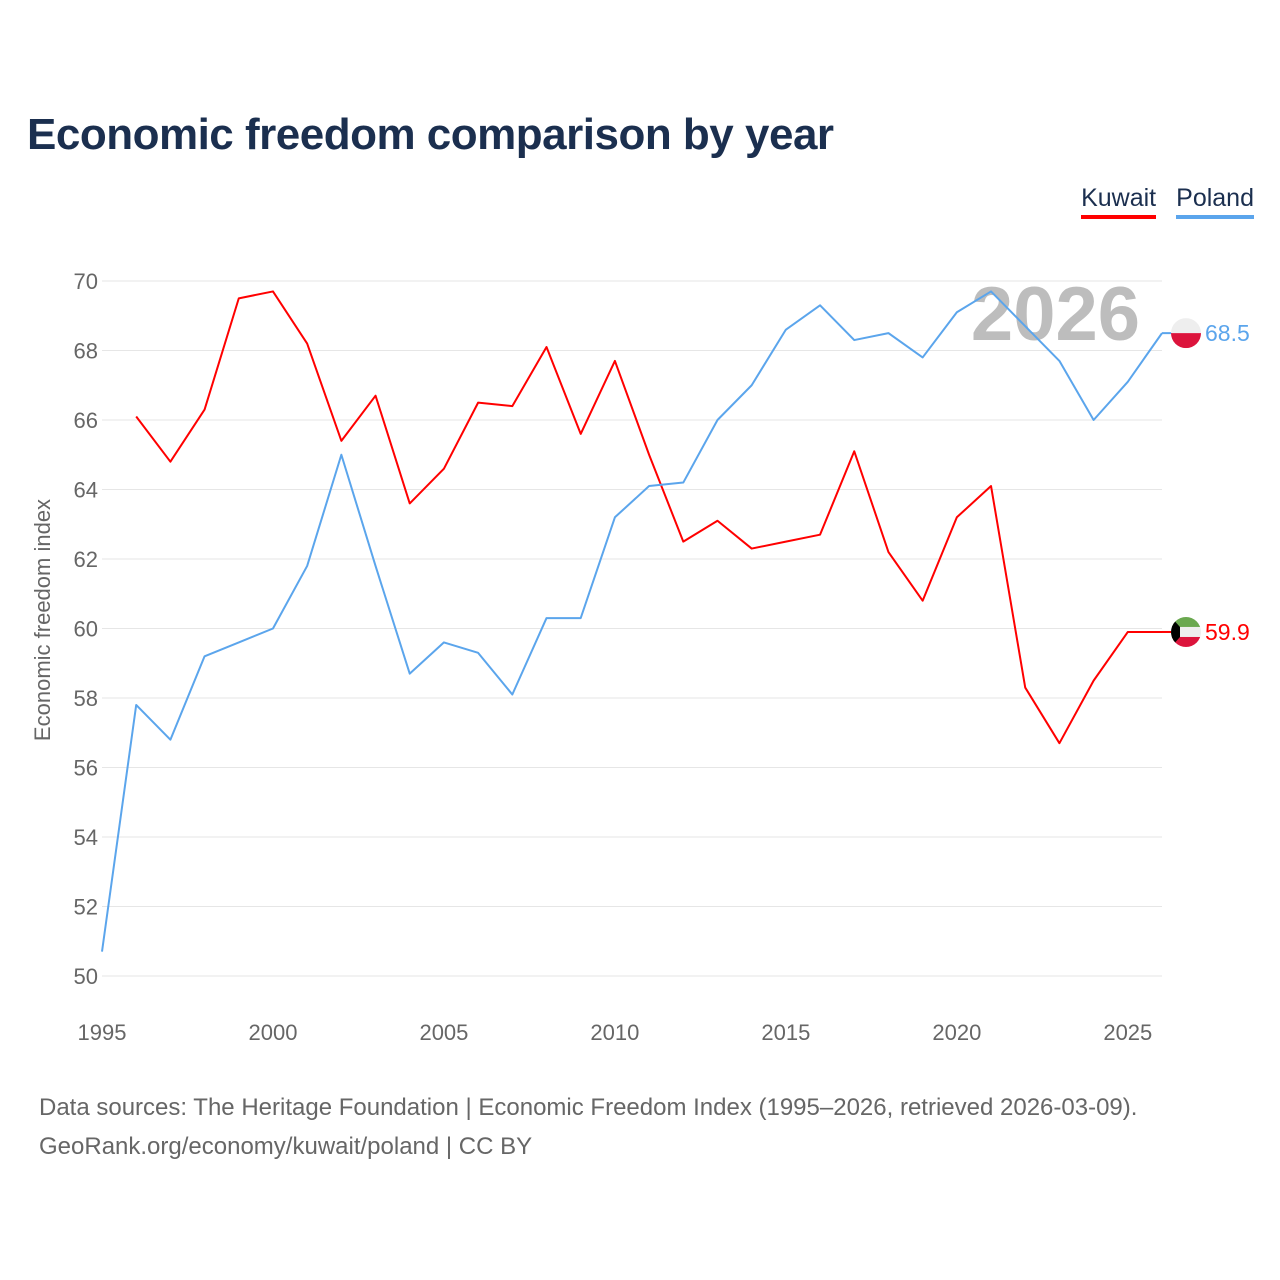 The width and height of the screenshot is (1280, 1280). I want to click on x-tick-label: 1995, so click(102, 1032).